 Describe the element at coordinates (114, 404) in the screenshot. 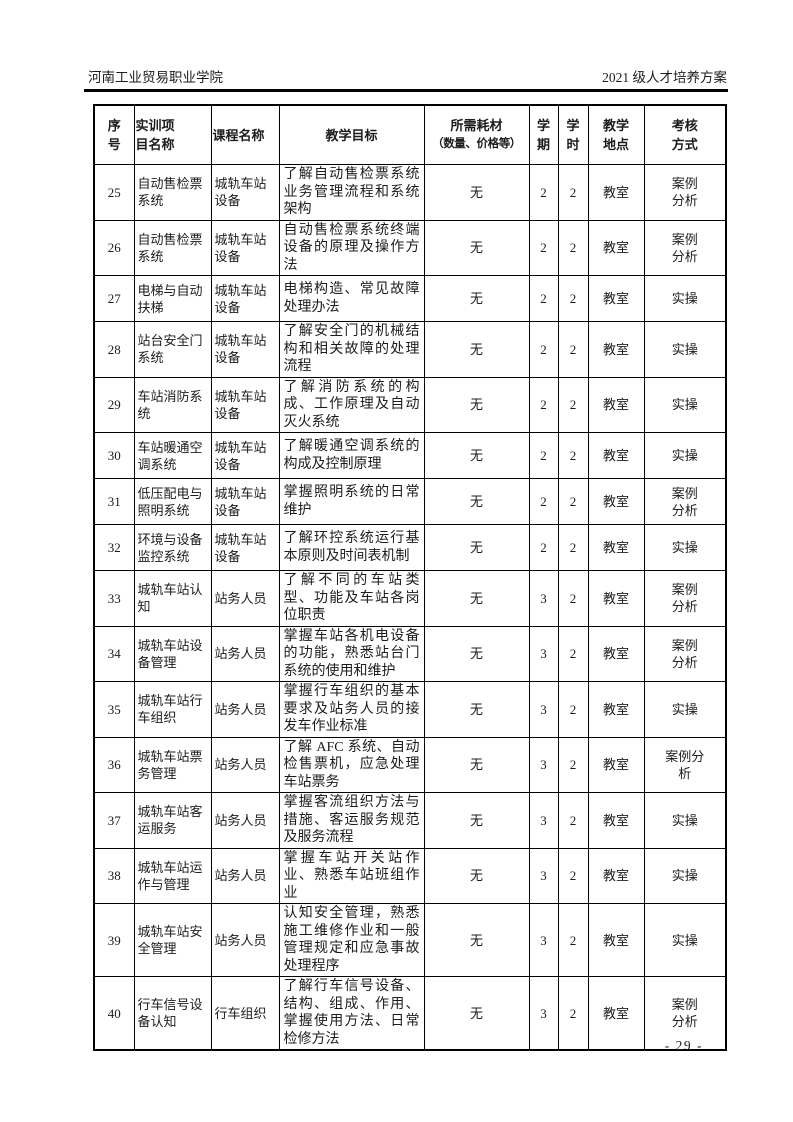

I see `cell-no: 29` at that location.